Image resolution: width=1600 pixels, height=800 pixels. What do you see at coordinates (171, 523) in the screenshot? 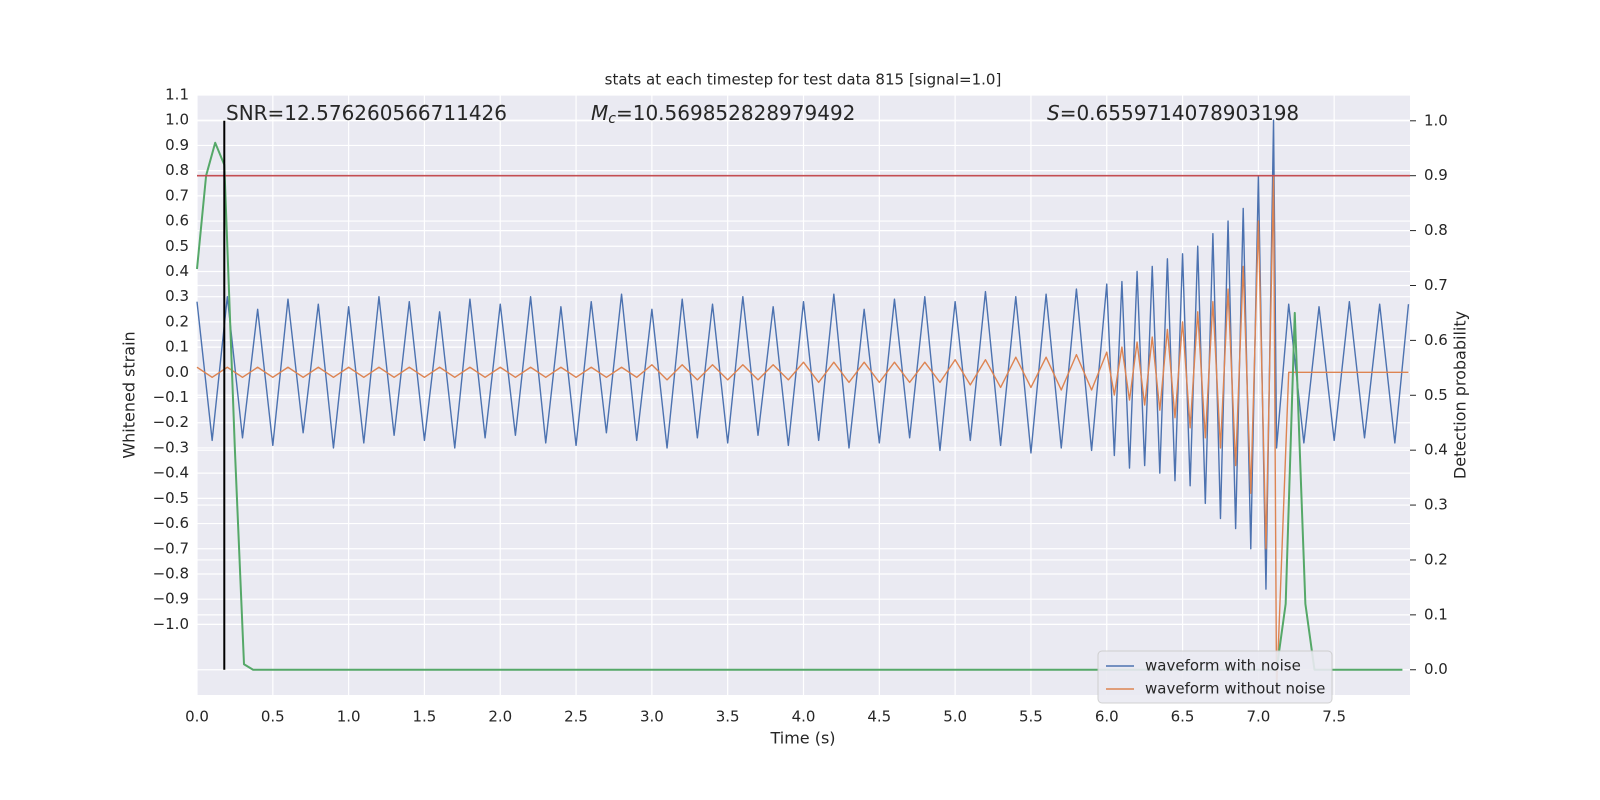
I see `y-tick-label: −0.6` at bounding box center [171, 523].